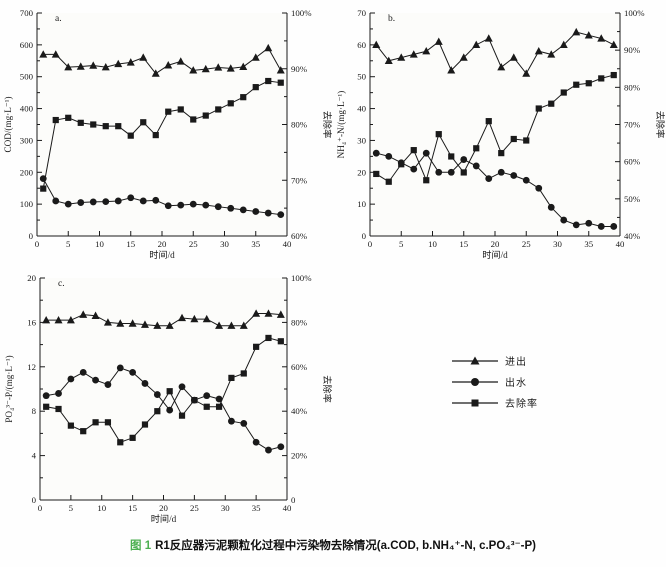 This screenshot has width=666, height=567. What do you see at coordinates (301, 13) in the screenshot?
I see `y-right-tick-label: 100%` at bounding box center [301, 13].